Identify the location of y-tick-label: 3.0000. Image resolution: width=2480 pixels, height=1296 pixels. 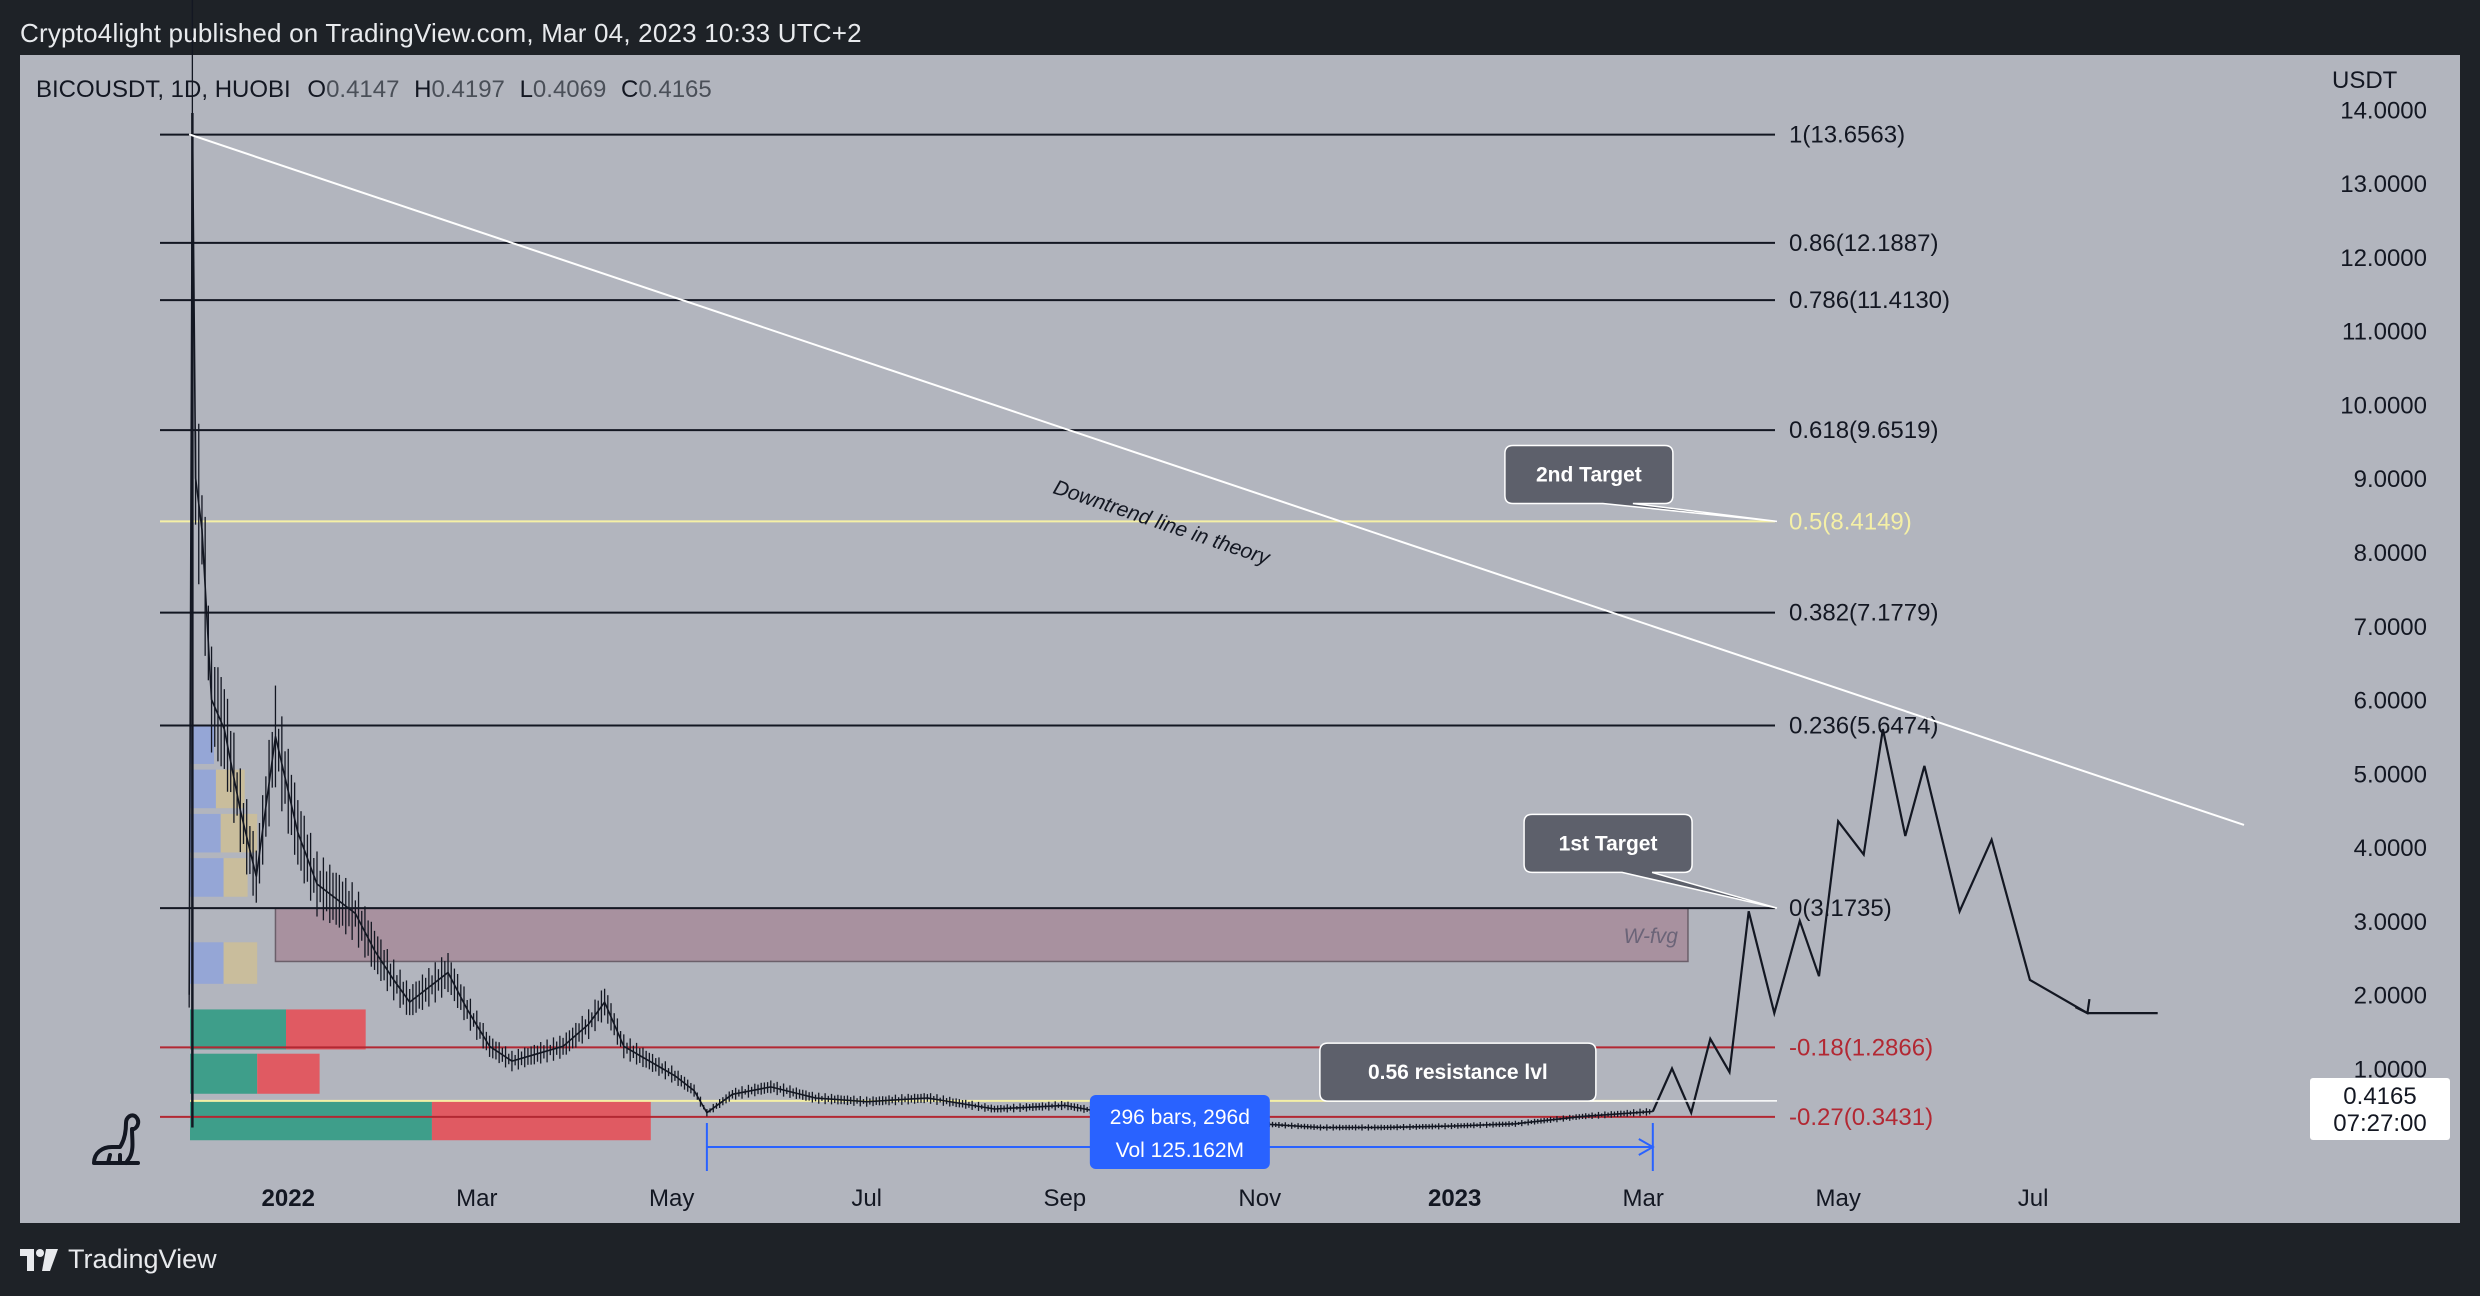
(2390, 922).